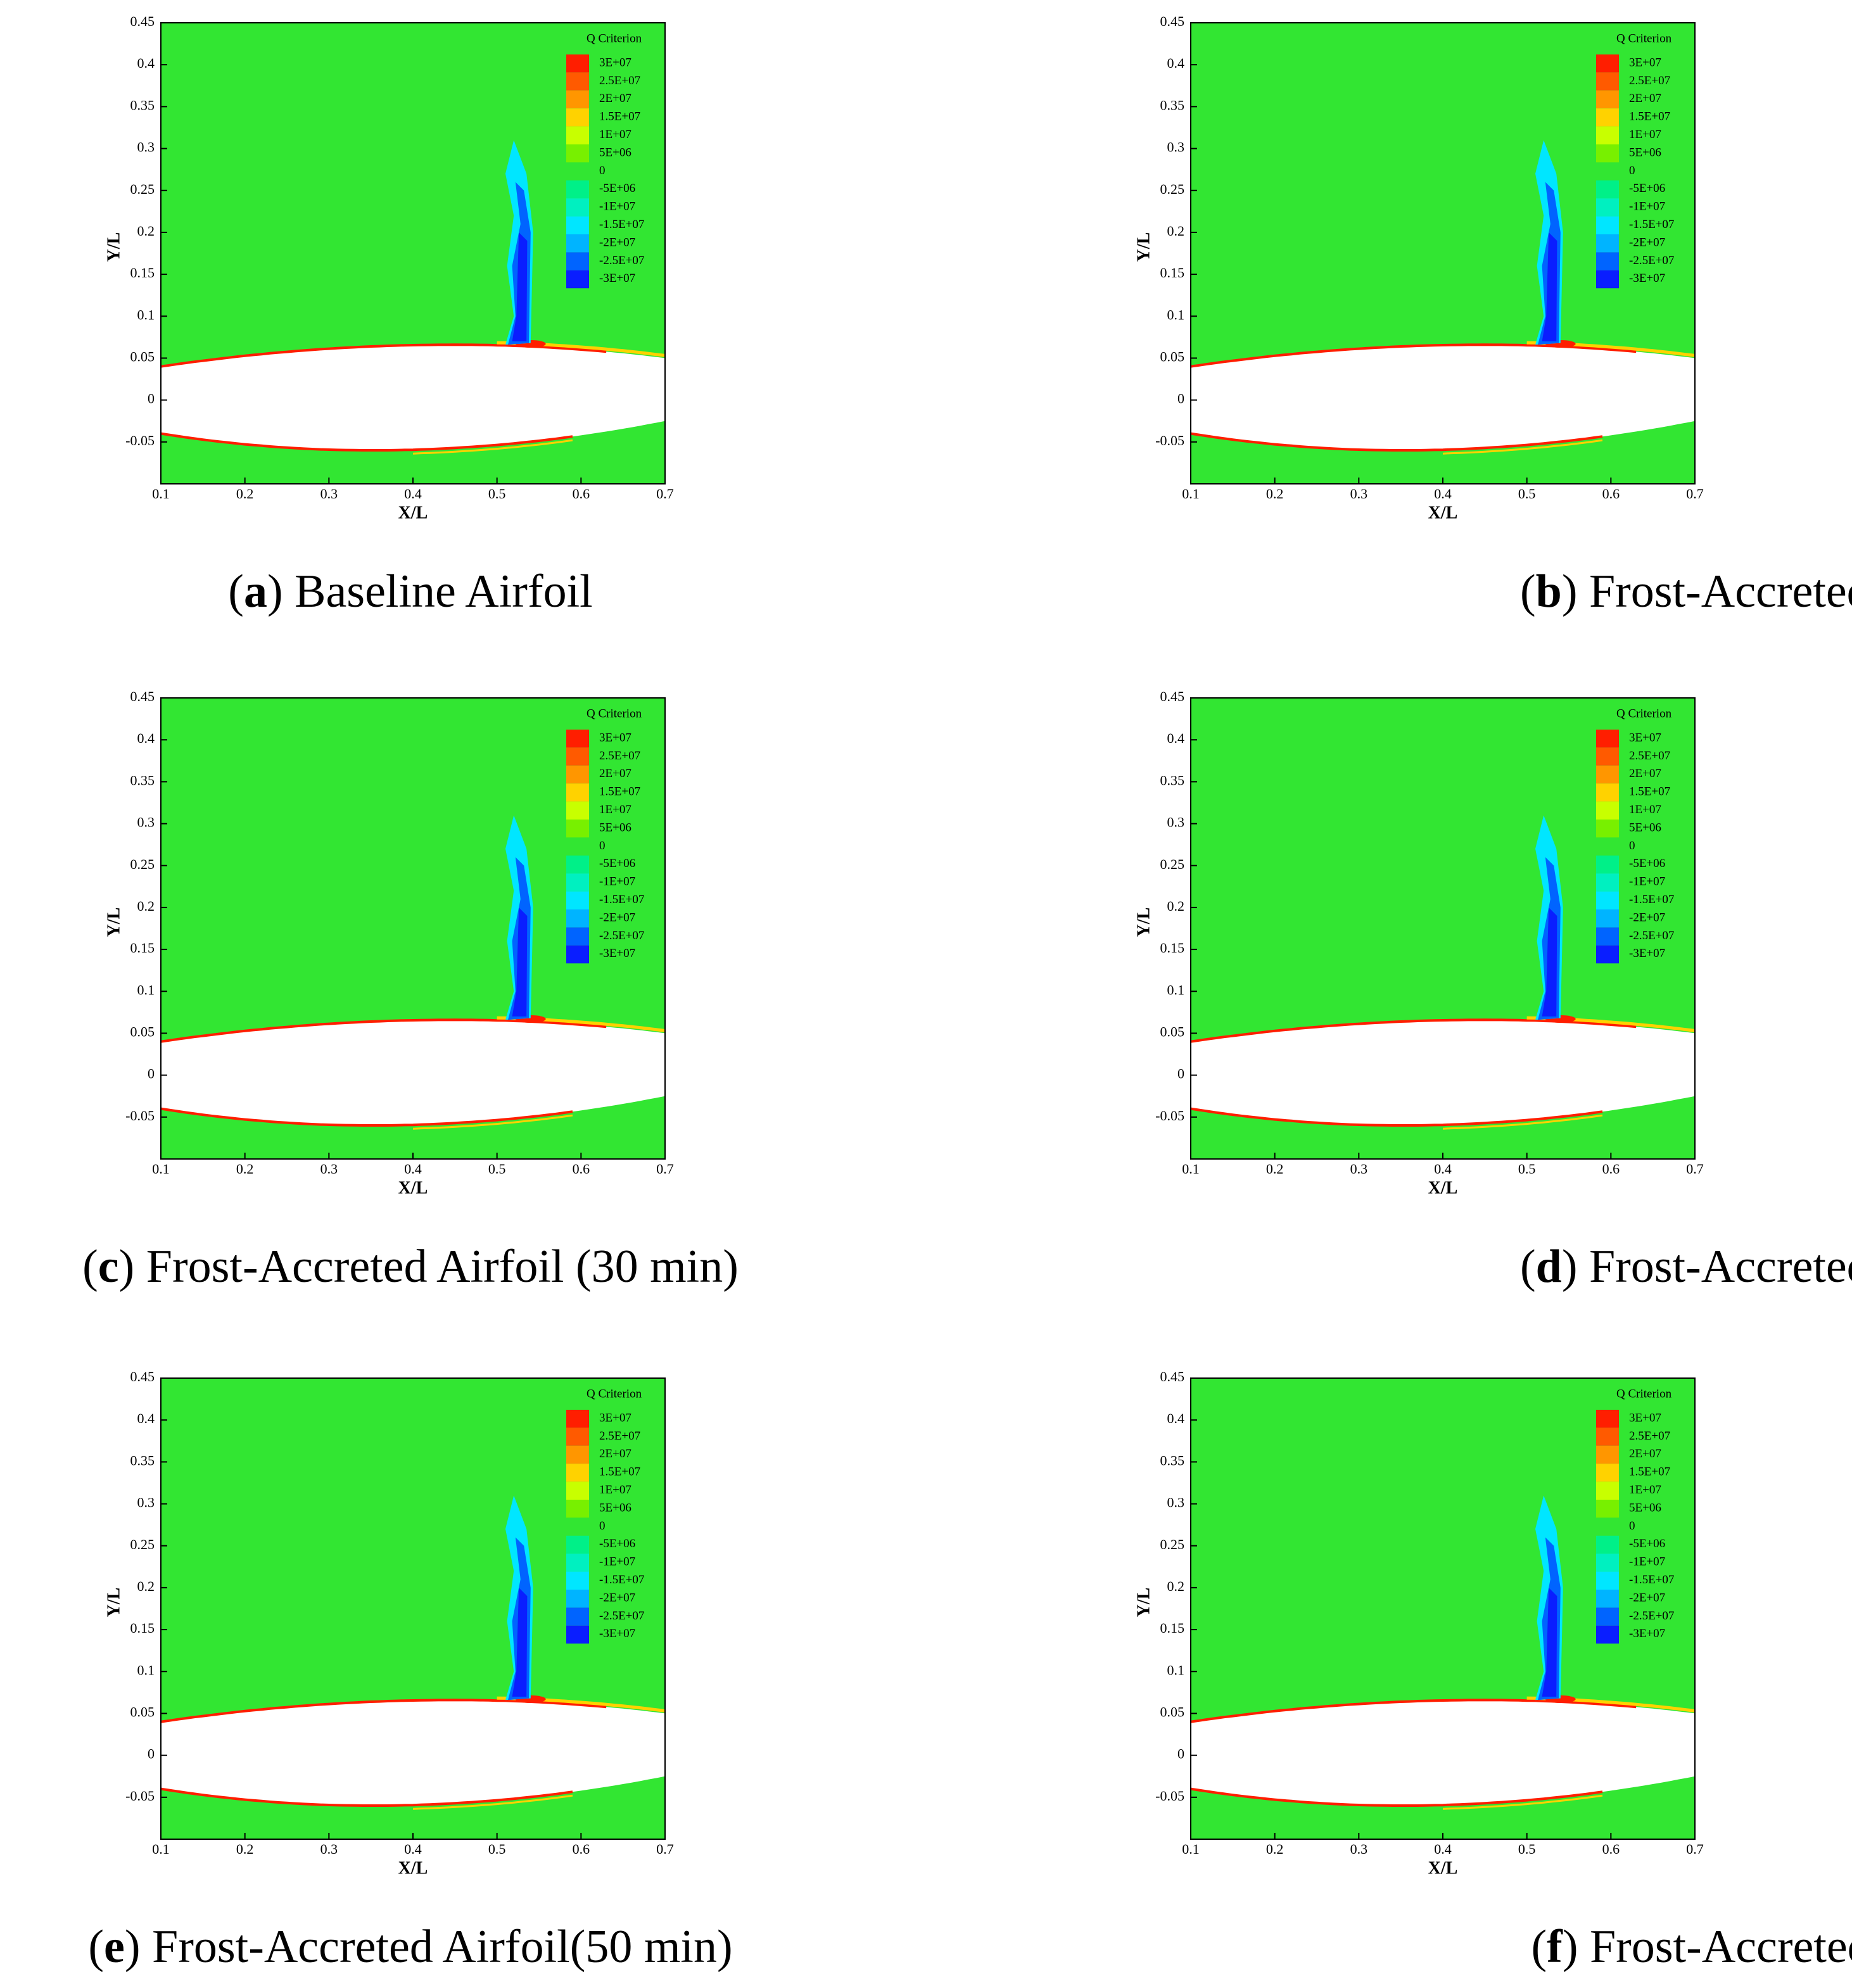  I want to click on legend-label: 0, so click(602, 846).